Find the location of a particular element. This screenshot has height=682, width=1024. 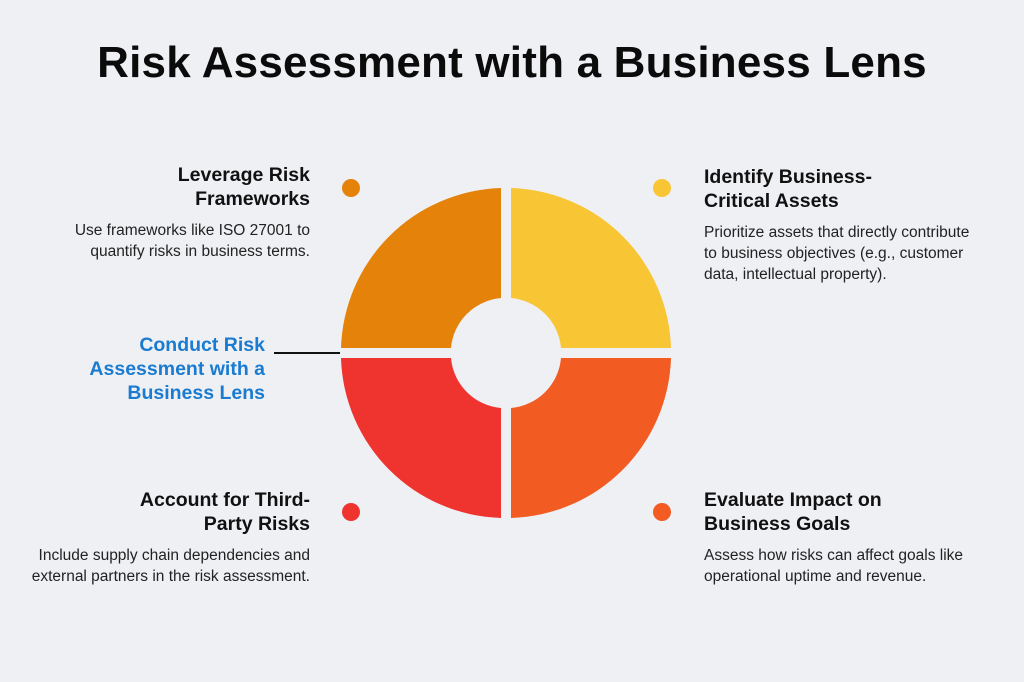

center-connector-line is located at coordinates (307, 353).